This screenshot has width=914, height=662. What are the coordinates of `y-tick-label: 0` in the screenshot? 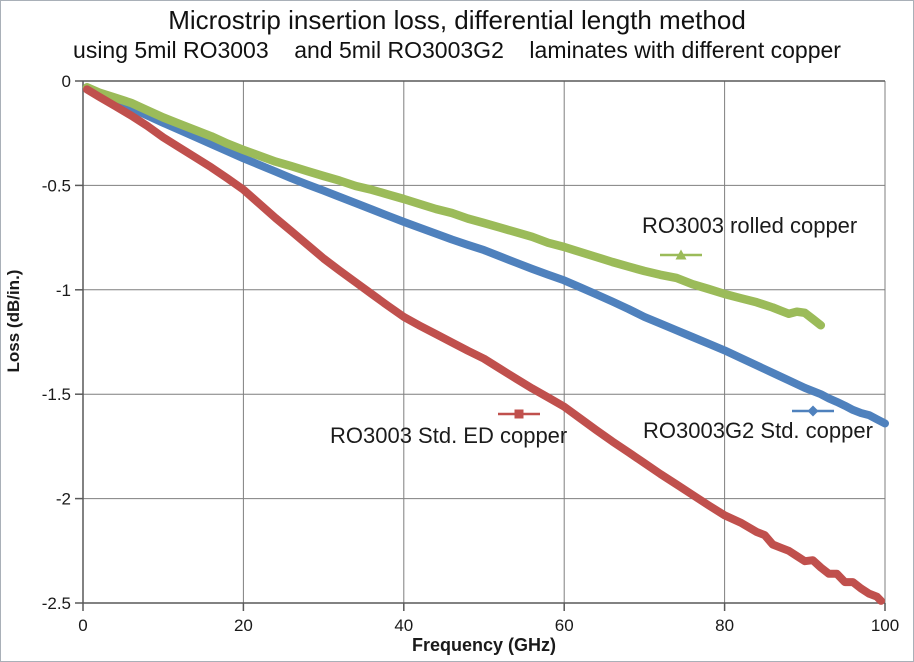 It's located at (66, 81).